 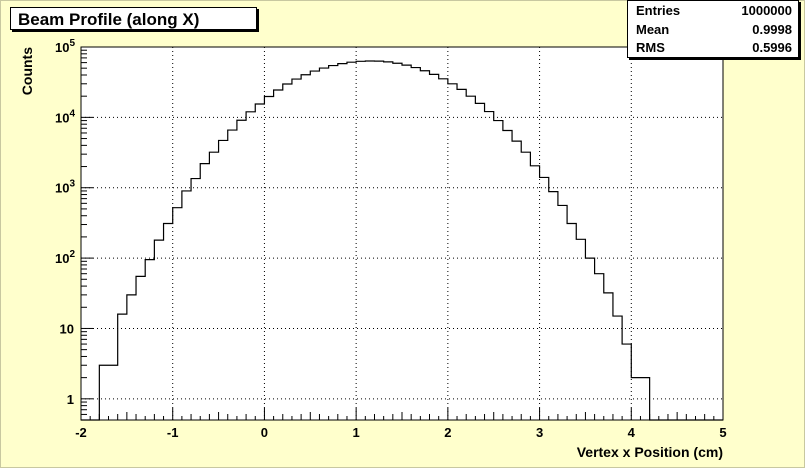 What do you see at coordinates (264, 432) in the screenshot?
I see `x-tick-label: 0` at bounding box center [264, 432].